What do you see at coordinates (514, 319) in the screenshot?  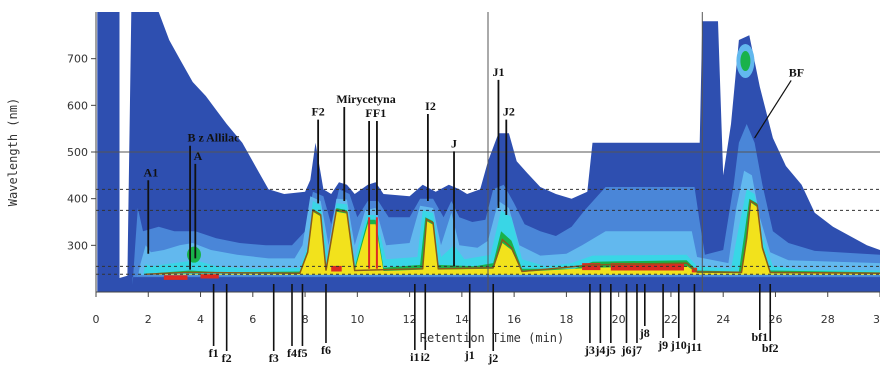 I see `x-tick-label: 16` at bounding box center [514, 319].